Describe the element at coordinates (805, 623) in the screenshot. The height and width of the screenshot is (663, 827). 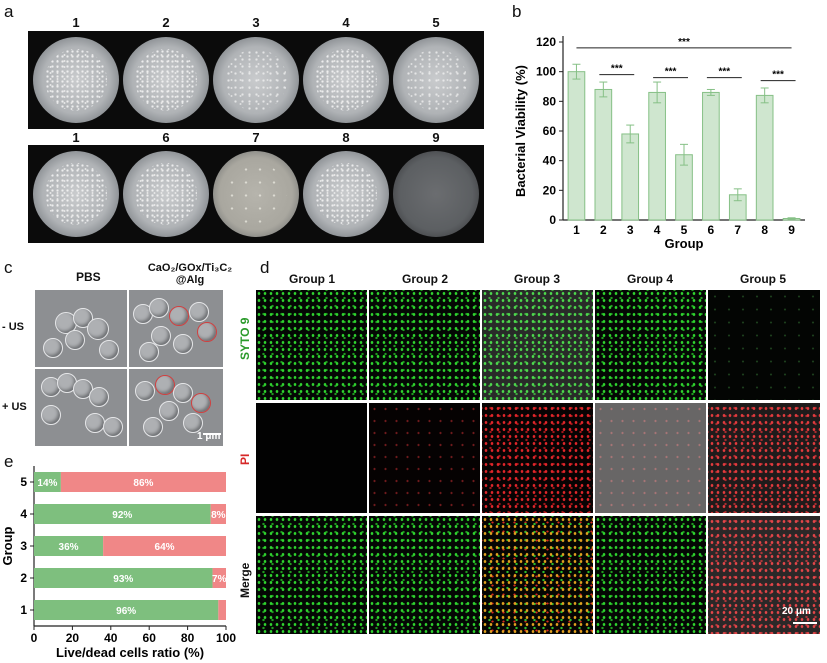
I see `fluor-scale-bar` at that location.